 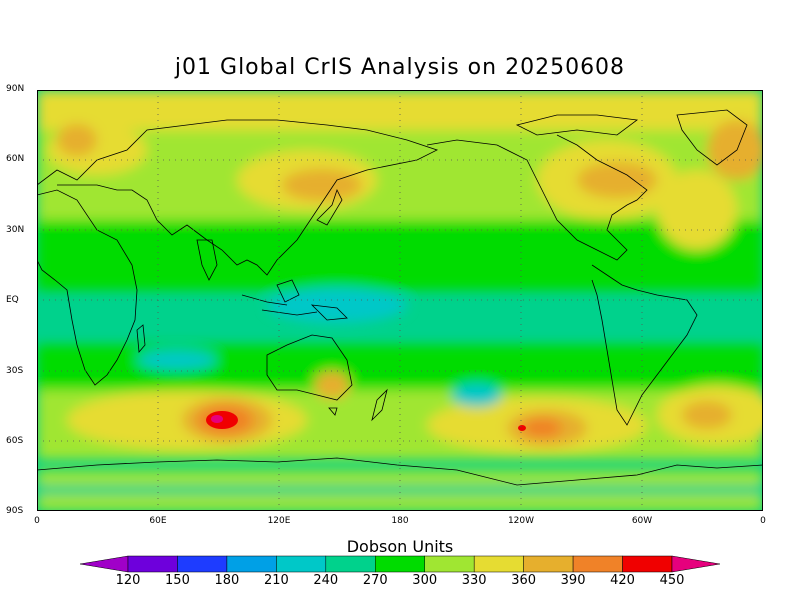 I want to click on map-title: j01 Global CrIS Analysis on 20250608, so click(x=400, y=67).